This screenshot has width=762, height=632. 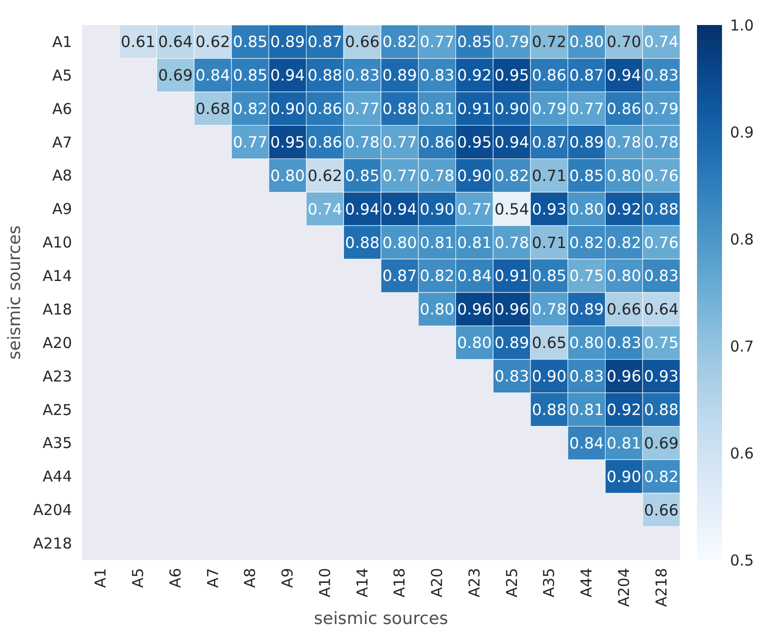 What do you see at coordinates (138, 42) in the screenshot?
I see `data-label: 0.61` at bounding box center [138, 42].